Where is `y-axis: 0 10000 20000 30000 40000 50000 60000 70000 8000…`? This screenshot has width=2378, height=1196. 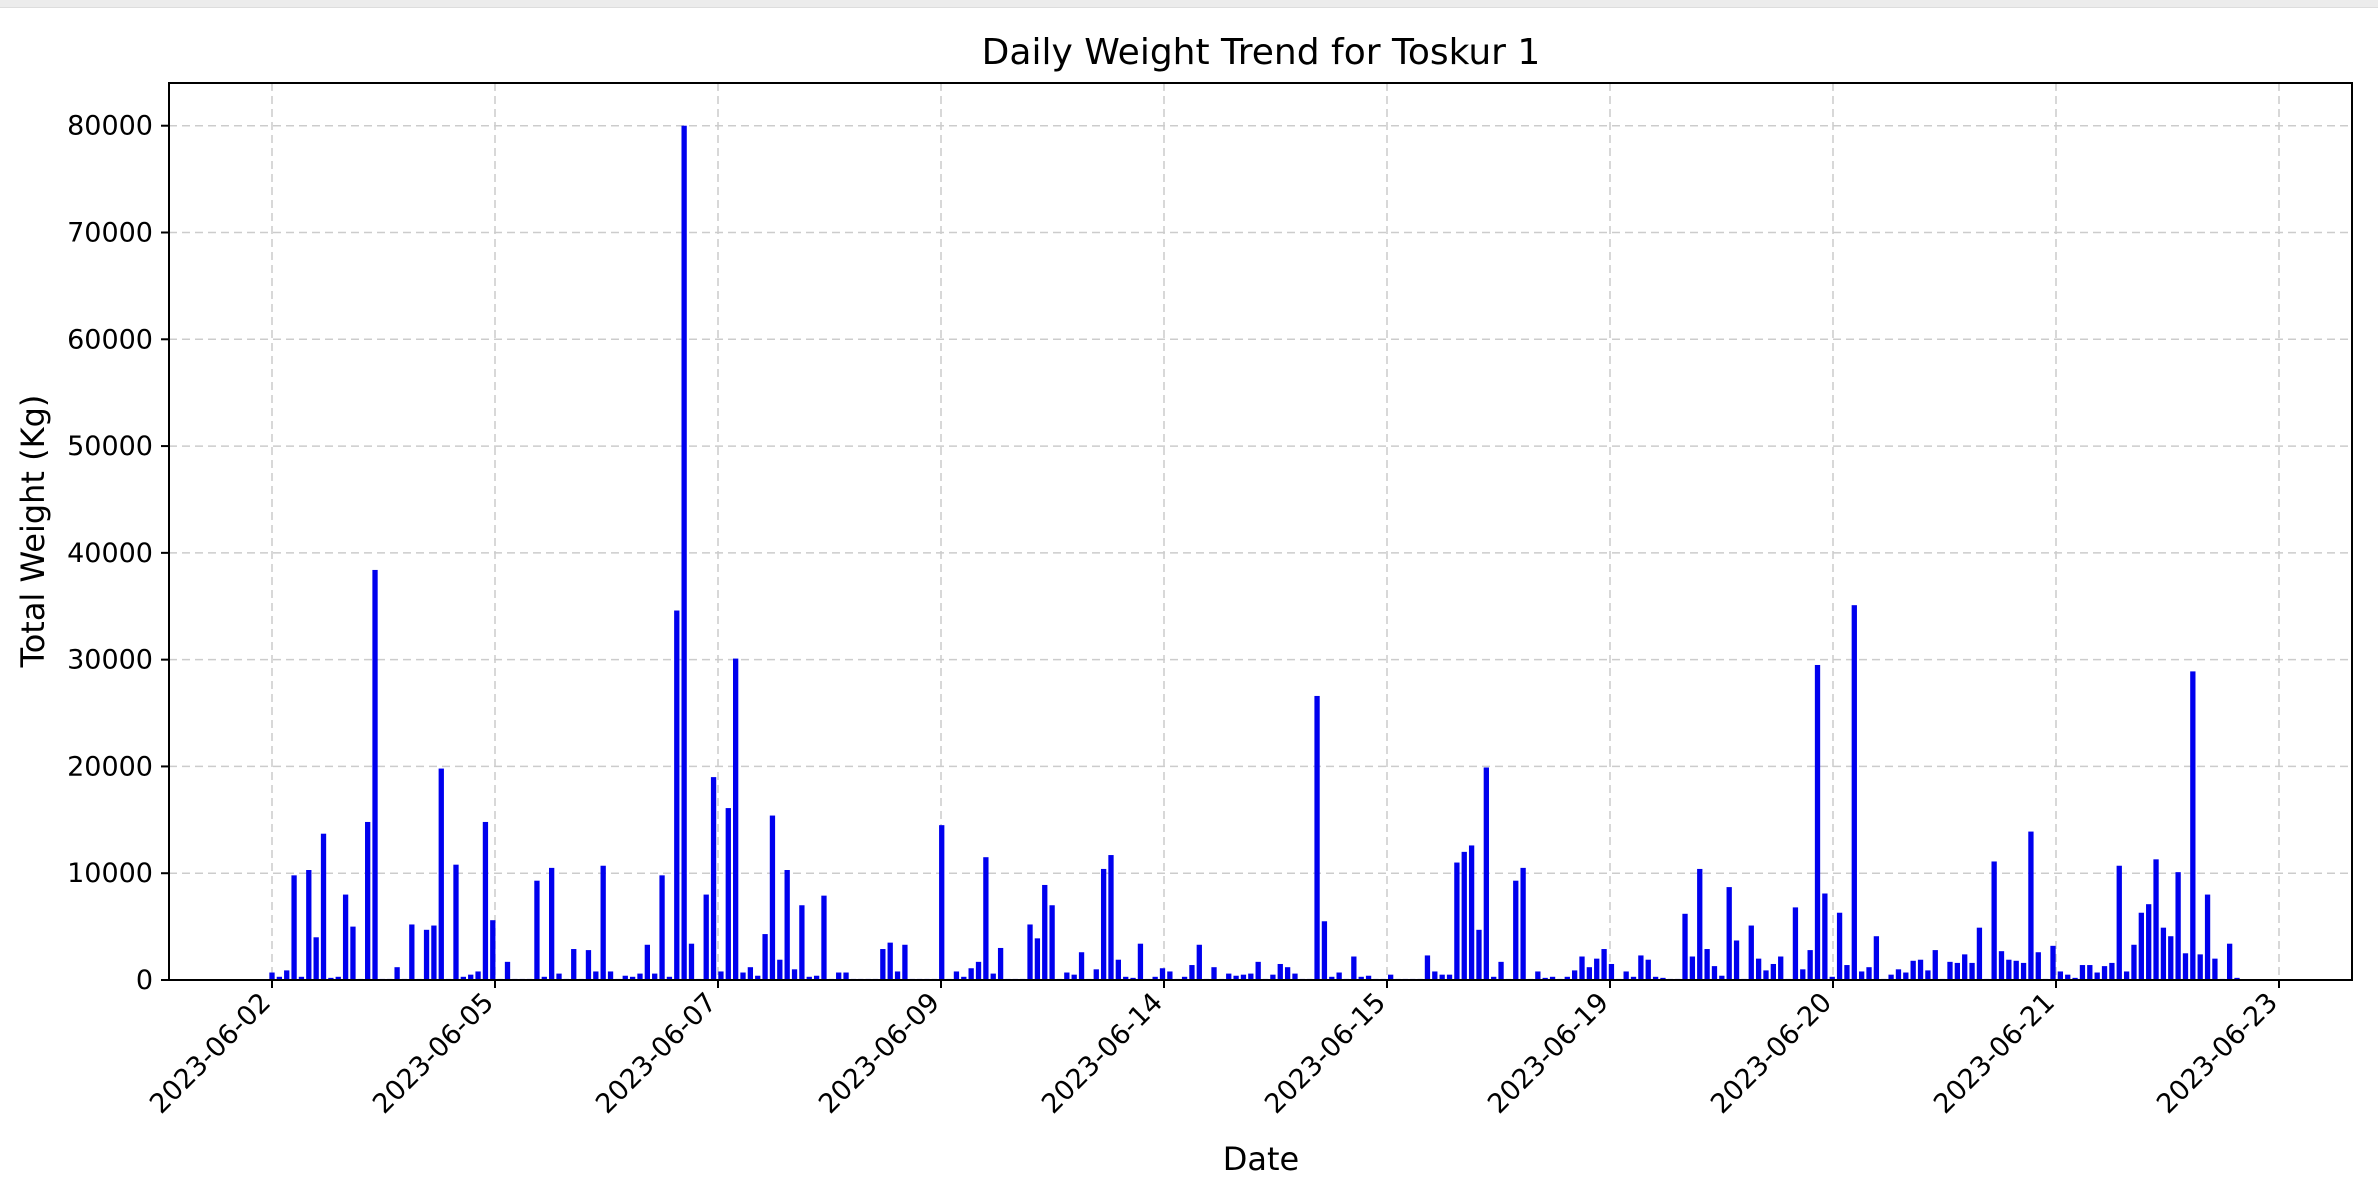
y-axis: 0 10000 20000 30000 40000 50000 60000 70000 8000… is located at coordinates (118, 553).